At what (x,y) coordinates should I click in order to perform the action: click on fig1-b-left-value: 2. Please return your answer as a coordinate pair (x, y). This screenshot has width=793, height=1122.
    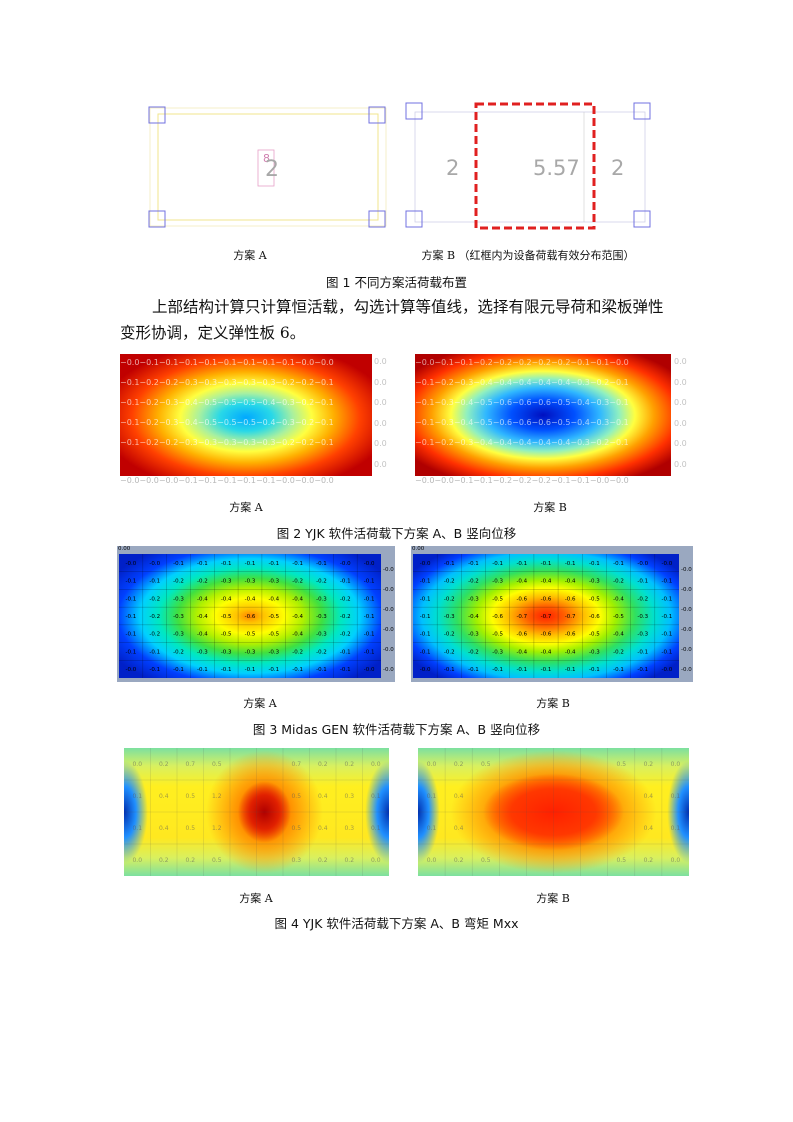
    Looking at the image, I should click on (452, 168).